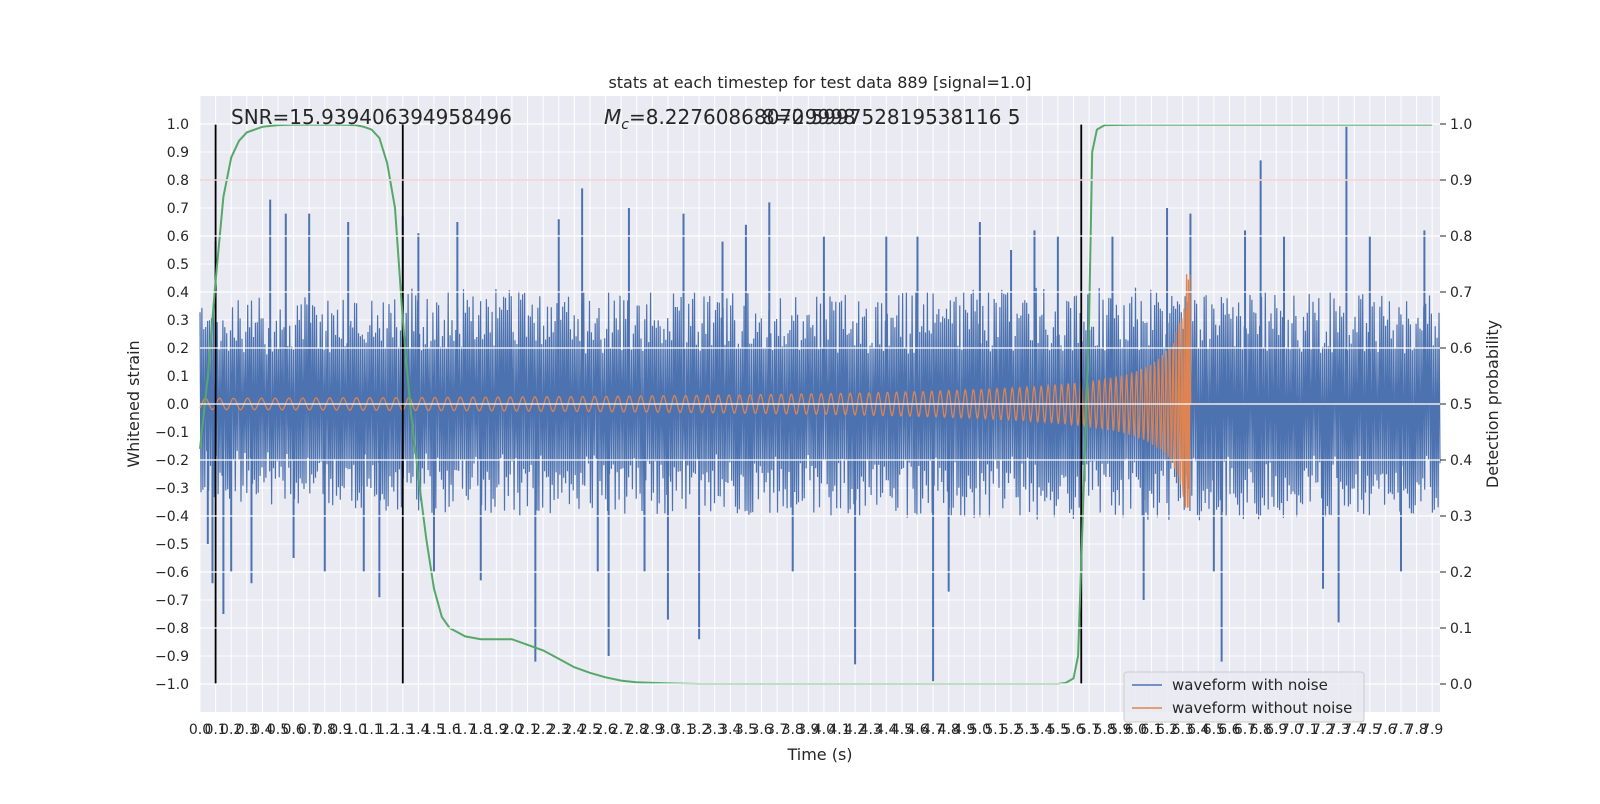 Image resolution: width=1600 pixels, height=804 pixels. I want to click on x-tick-label: 0.9, so click(340, 730).